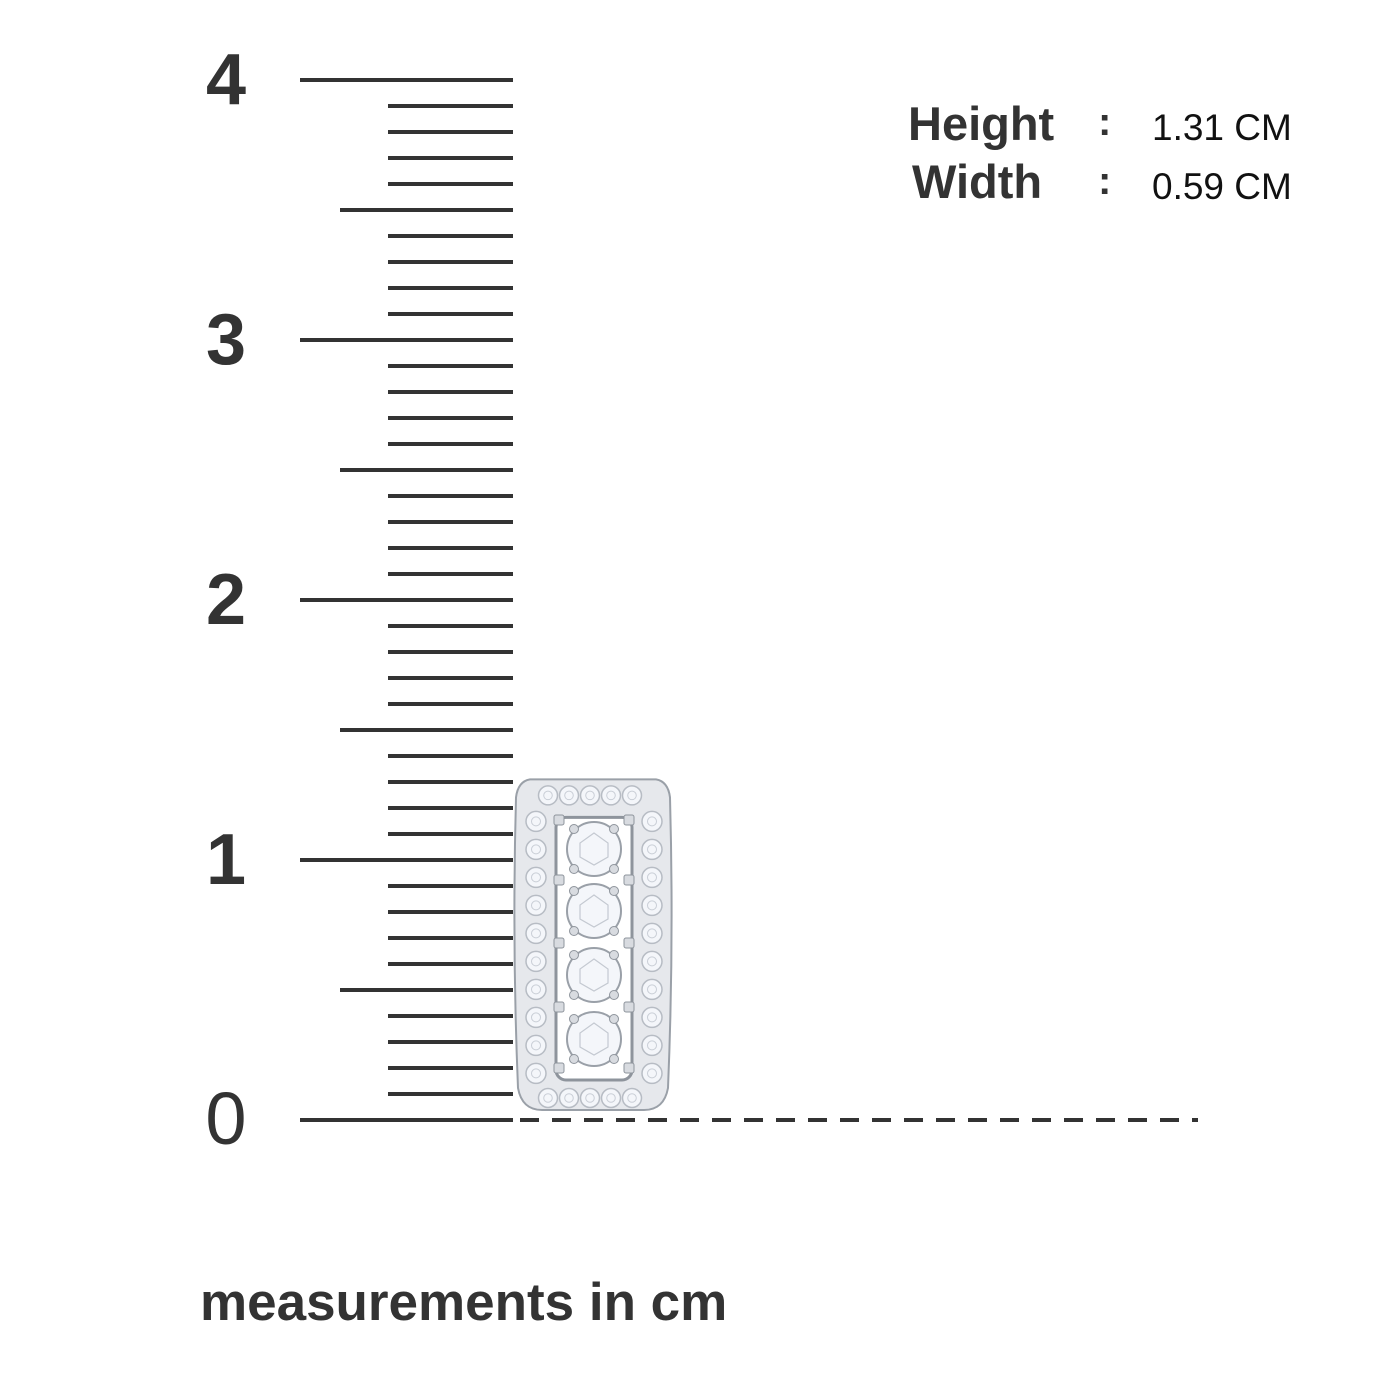 This screenshot has height=1400, width=1400. What do you see at coordinates (593, 944) in the screenshot?
I see `pendant-image` at bounding box center [593, 944].